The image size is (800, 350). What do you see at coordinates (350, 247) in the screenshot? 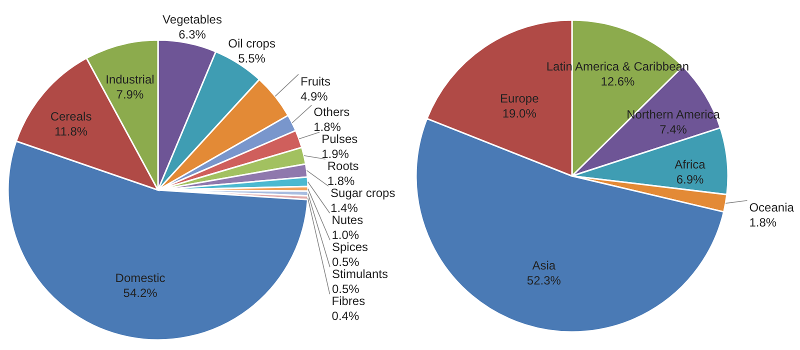
I see `slice-label: Spices` at bounding box center [350, 247].